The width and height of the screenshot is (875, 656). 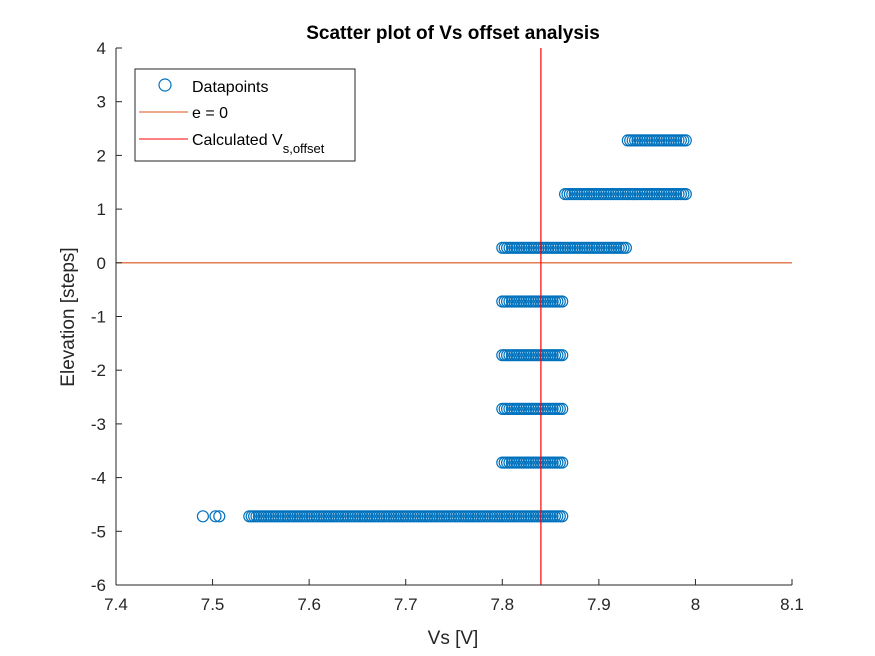 What do you see at coordinates (792, 604) in the screenshot?
I see `x-tick-label: 8.1` at bounding box center [792, 604].